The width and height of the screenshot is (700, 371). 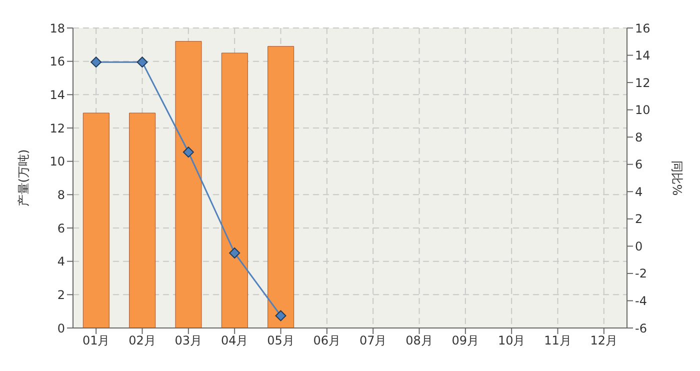 What do you see at coordinates (639, 219) in the screenshot?
I see `y2-tick-label: 2` at bounding box center [639, 219].